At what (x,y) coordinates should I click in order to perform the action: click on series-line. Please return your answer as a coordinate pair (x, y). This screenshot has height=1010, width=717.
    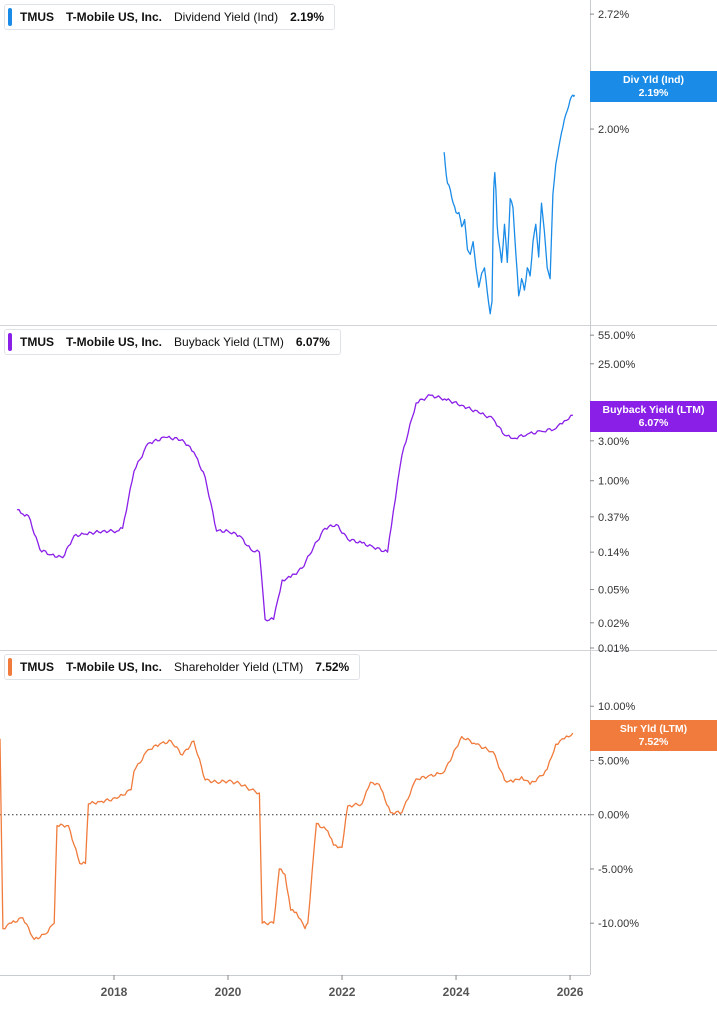
    Looking at the image, I should click on (509, 204).